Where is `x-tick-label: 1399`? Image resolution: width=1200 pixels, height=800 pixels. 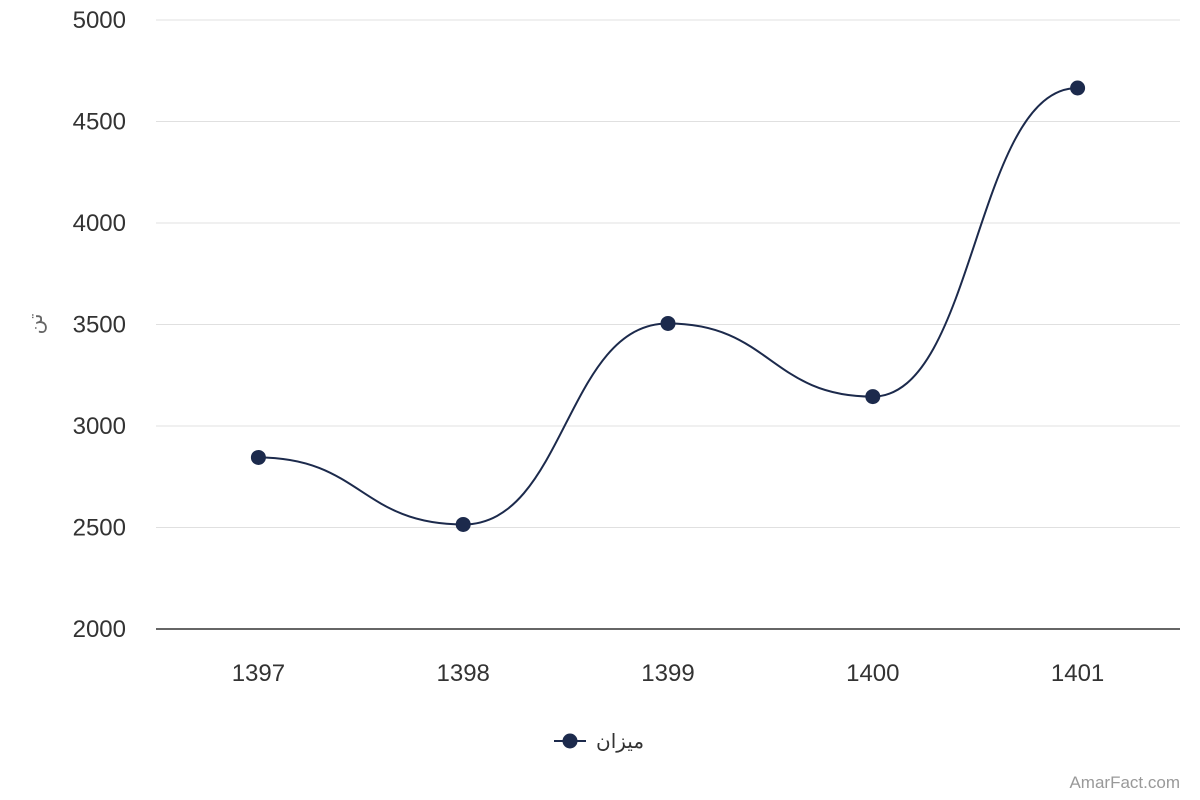 x-tick-label: 1399 is located at coordinates (667, 673).